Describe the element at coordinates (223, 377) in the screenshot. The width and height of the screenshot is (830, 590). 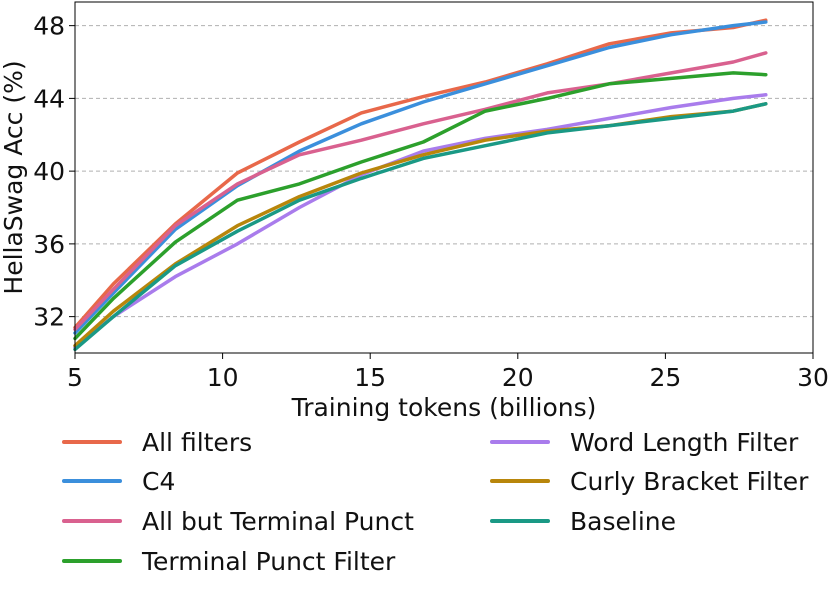
I see `x-tick-label: 10` at that location.